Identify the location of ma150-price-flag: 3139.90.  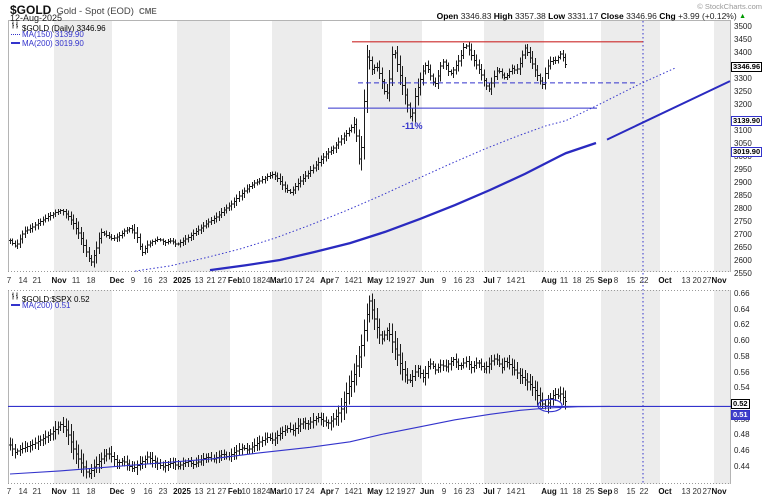
(747, 120).